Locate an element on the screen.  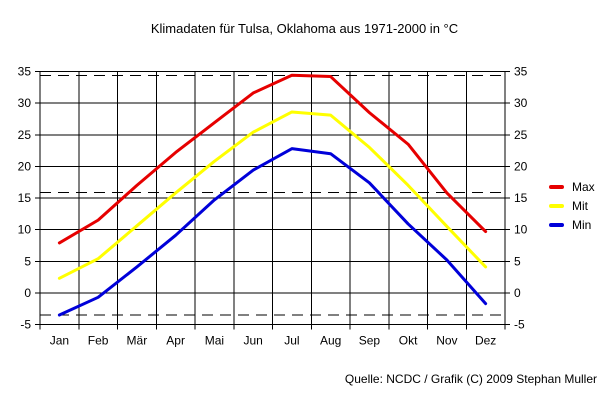
y-axis-label-left: 0 is located at coordinates (27, 293).